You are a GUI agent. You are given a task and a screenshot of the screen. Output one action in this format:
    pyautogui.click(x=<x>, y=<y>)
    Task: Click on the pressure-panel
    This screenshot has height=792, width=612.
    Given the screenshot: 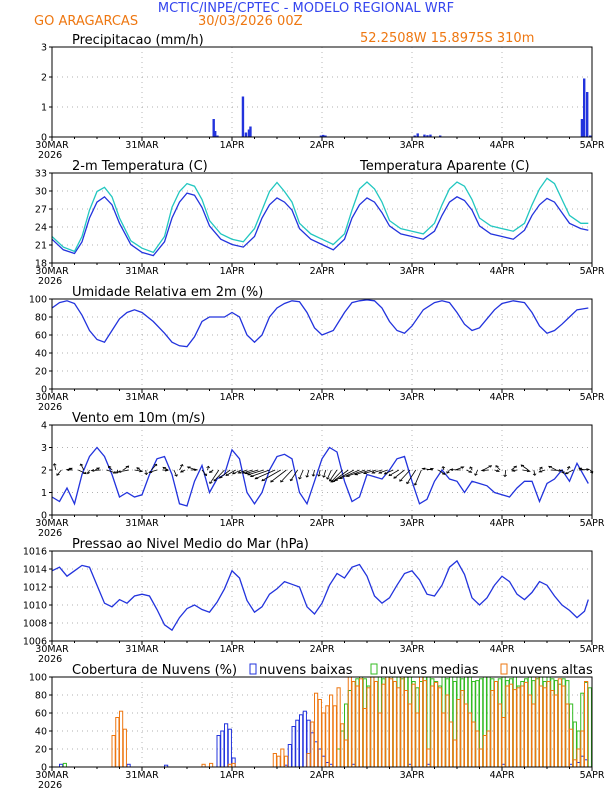 What is the action you would take?
    pyautogui.click(x=321, y=597)
    